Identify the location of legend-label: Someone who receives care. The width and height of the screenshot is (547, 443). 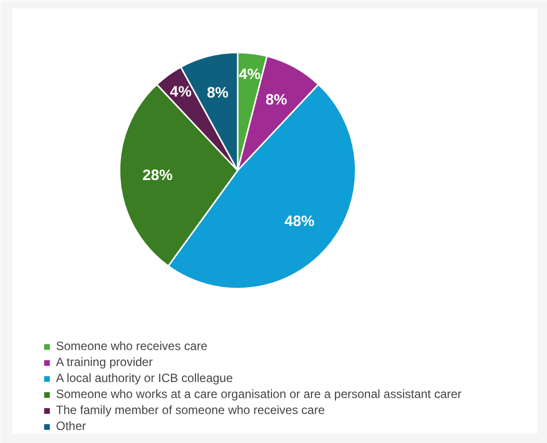
(132, 346).